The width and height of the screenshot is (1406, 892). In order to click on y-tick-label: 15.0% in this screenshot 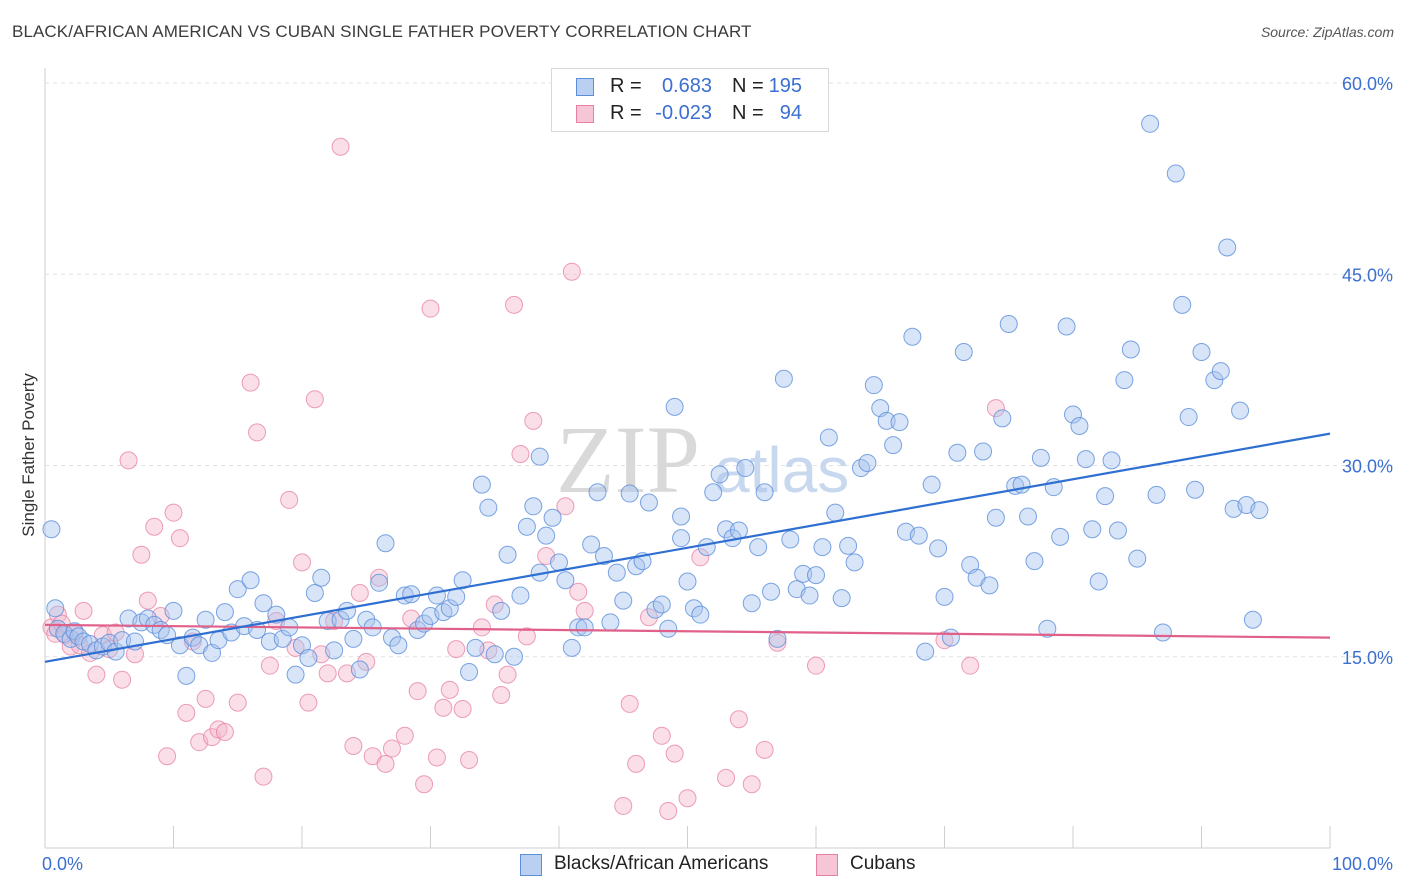, I will do `click(1367, 658)`.